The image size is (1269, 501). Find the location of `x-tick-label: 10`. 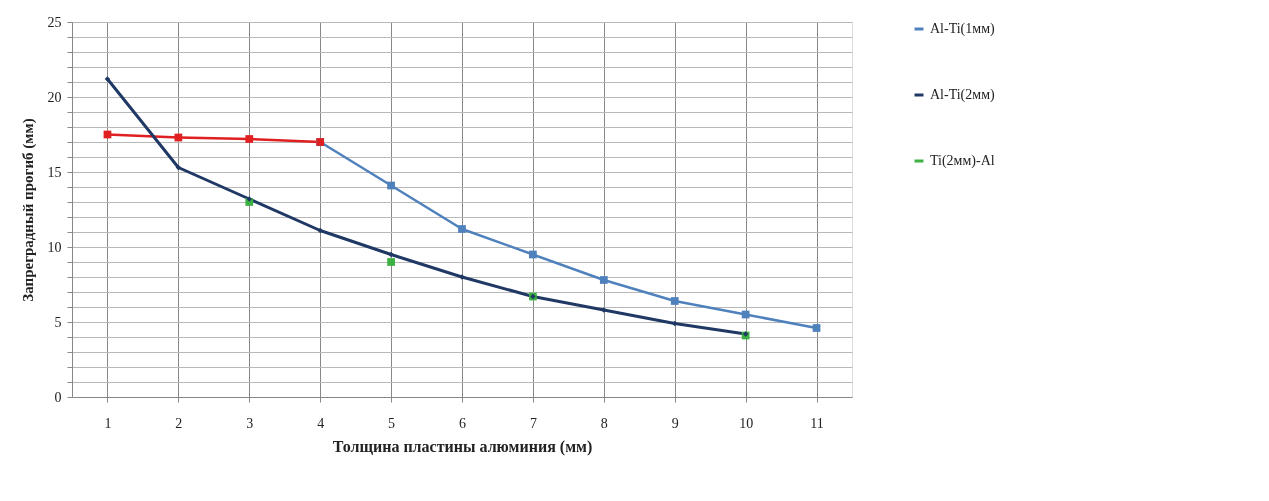

x-tick-label: 10 is located at coordinates (746, 423).